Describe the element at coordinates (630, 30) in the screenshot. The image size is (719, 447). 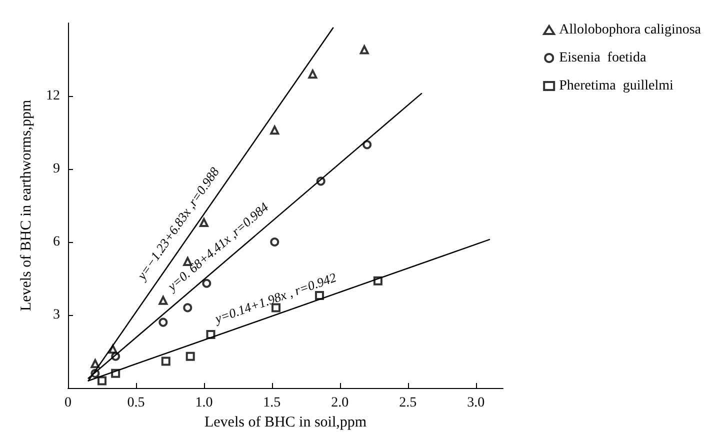
I see `legend-label: Allolobophora caliginosa` at that location.